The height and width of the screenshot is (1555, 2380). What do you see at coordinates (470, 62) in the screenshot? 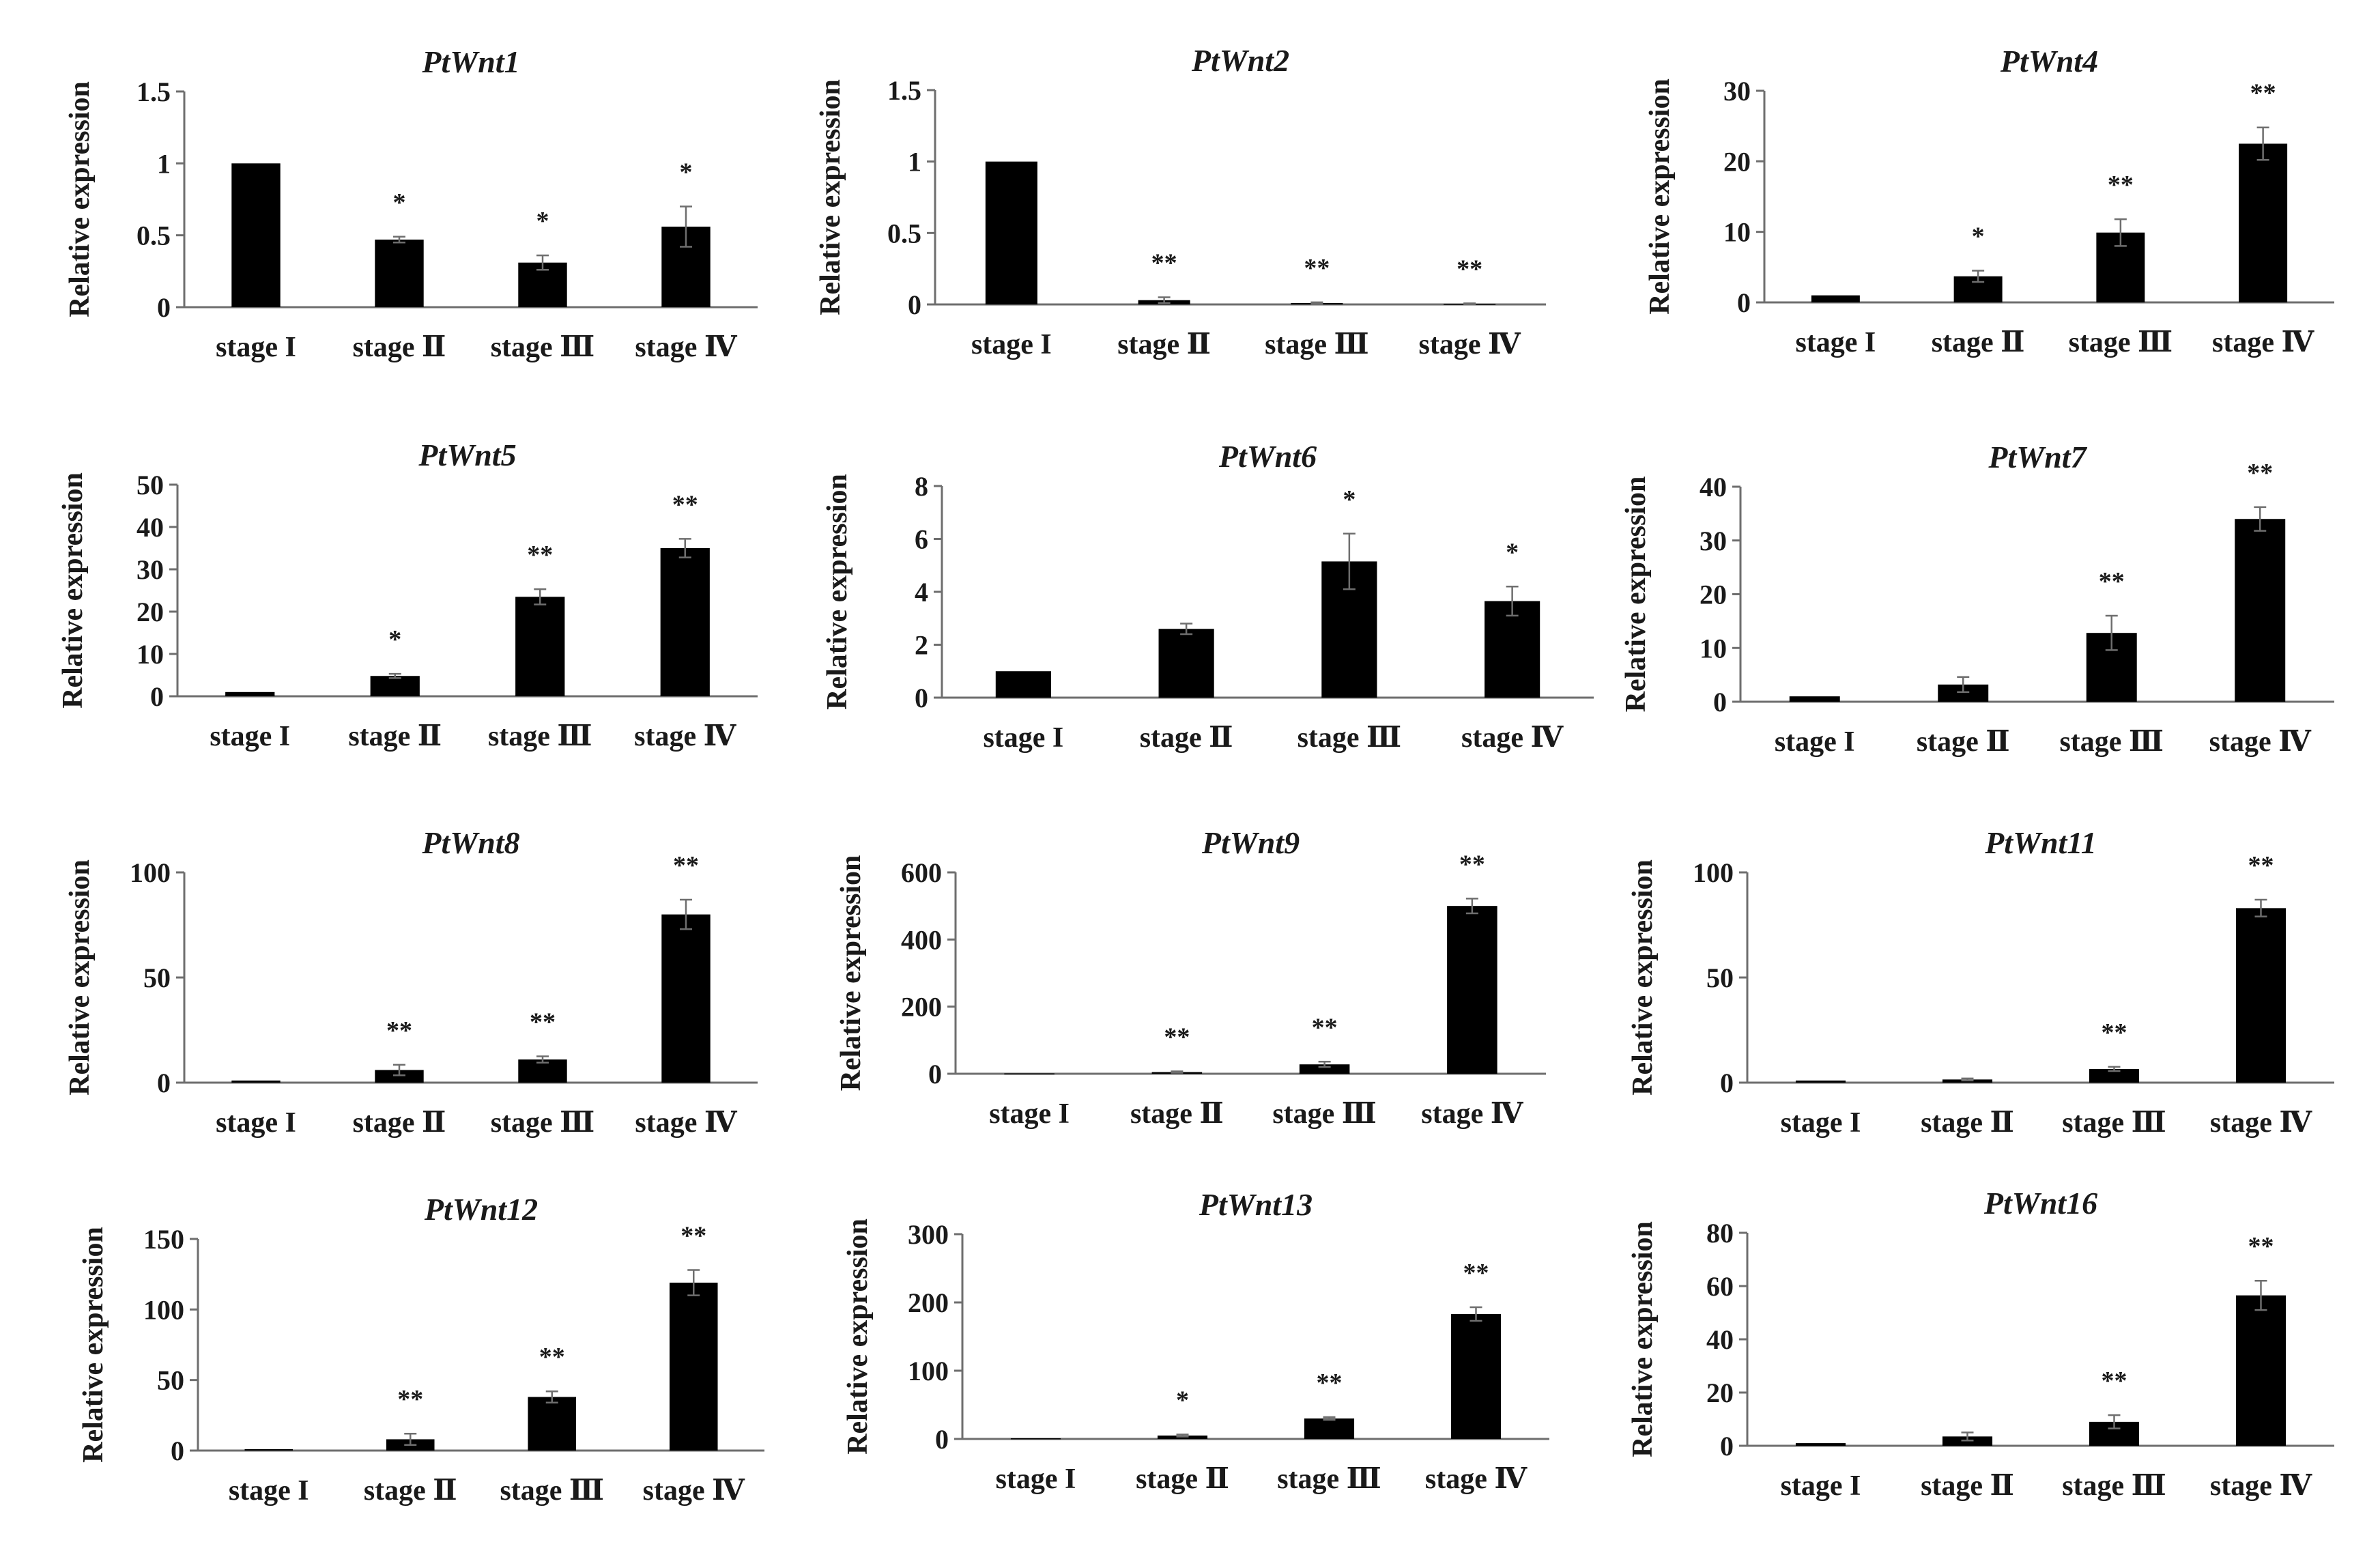
I see `chart-title: PtWnt1` at bounding box center [470, 62].